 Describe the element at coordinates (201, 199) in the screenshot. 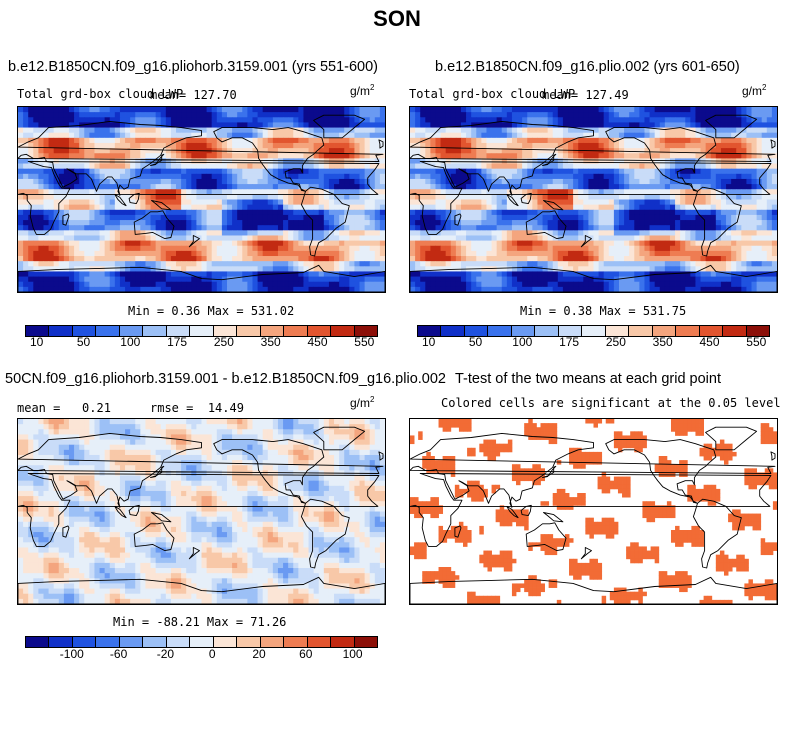

I see `field-map-svg` at that location.